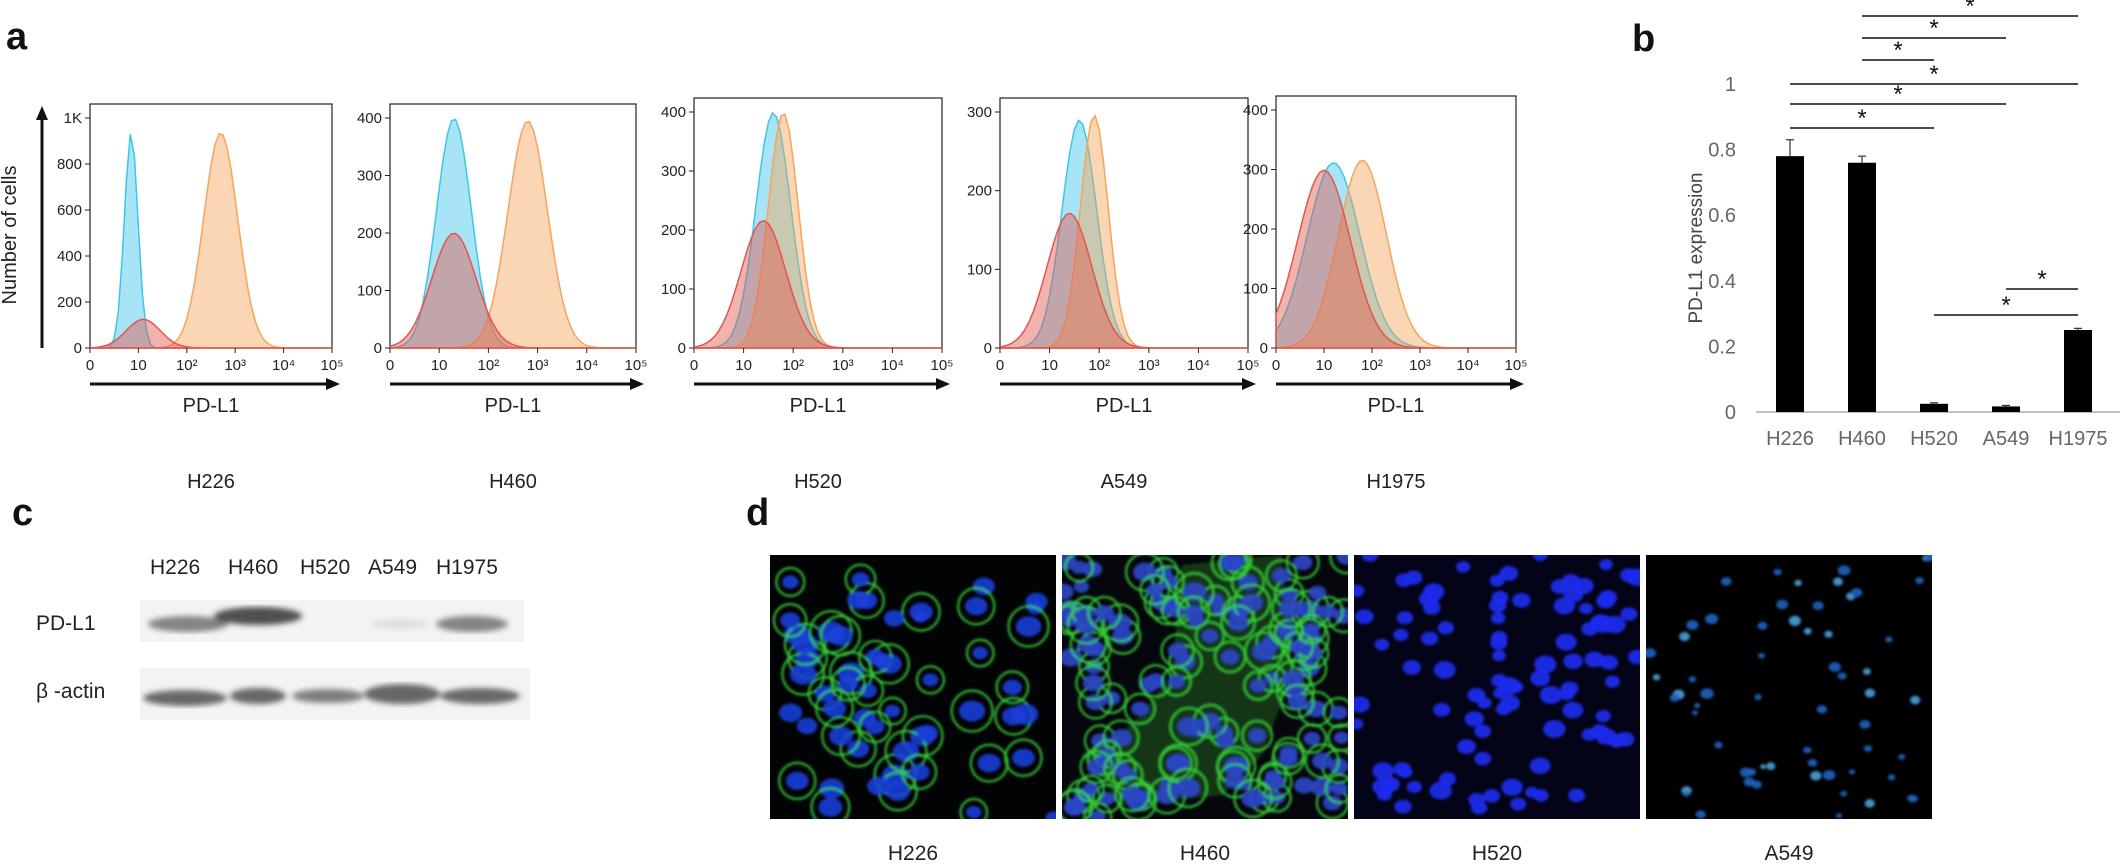 Image resolution: width=2128 pixels, height=866 pixels. What do you see at coordinates (1123, 280) in the screenshot?
I see `unstained-histogram` at bounding box center [1123, 280].